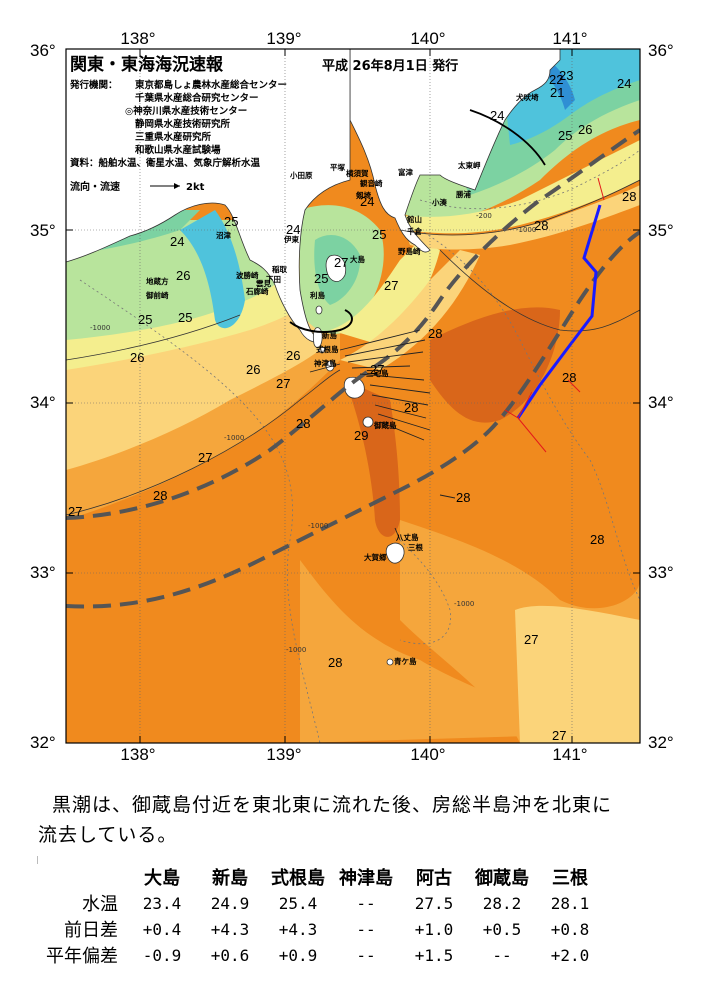 The height and width of the screenshot is (1002, 709). What do you see at coordinates (320, 929) in the screenshot?
I see `table-row: 前日差 +0.4 +4.3 +4.3 -- +1.0 +0.5 +0.8` at bounding box center [320, 929].